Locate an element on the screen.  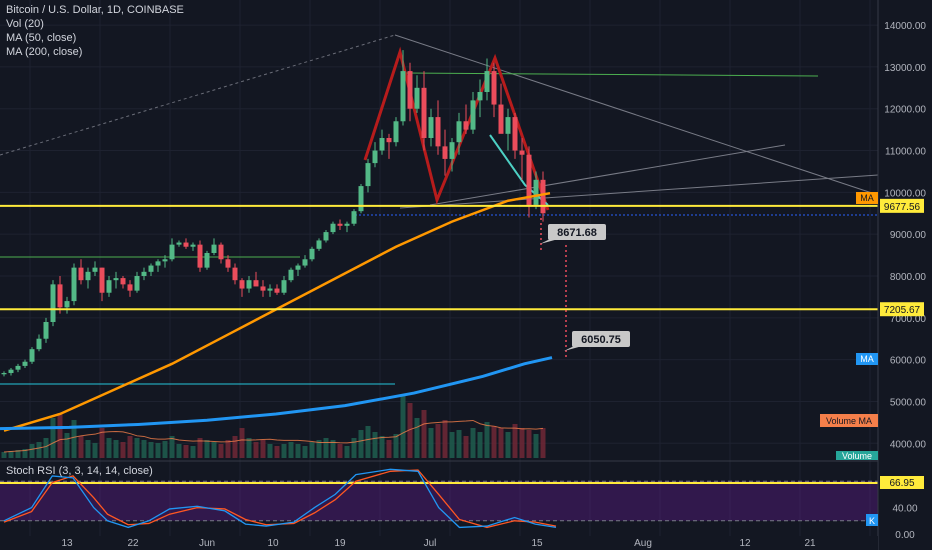
rsi-k-line is located at coordinates (280, 498).